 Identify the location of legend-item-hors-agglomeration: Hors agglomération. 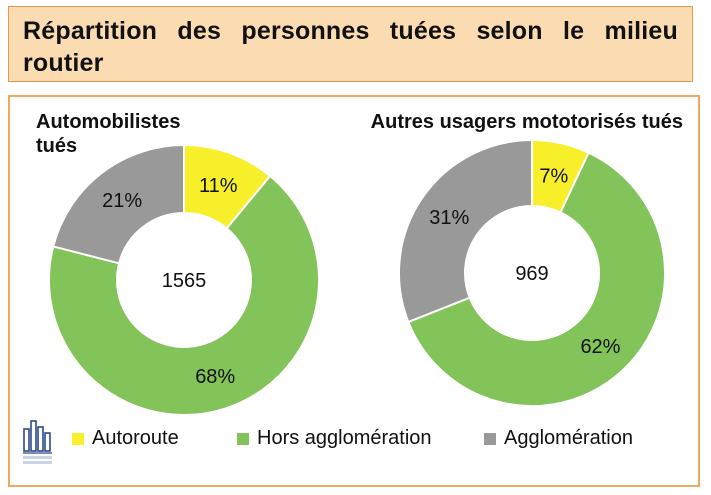
(334, 438).